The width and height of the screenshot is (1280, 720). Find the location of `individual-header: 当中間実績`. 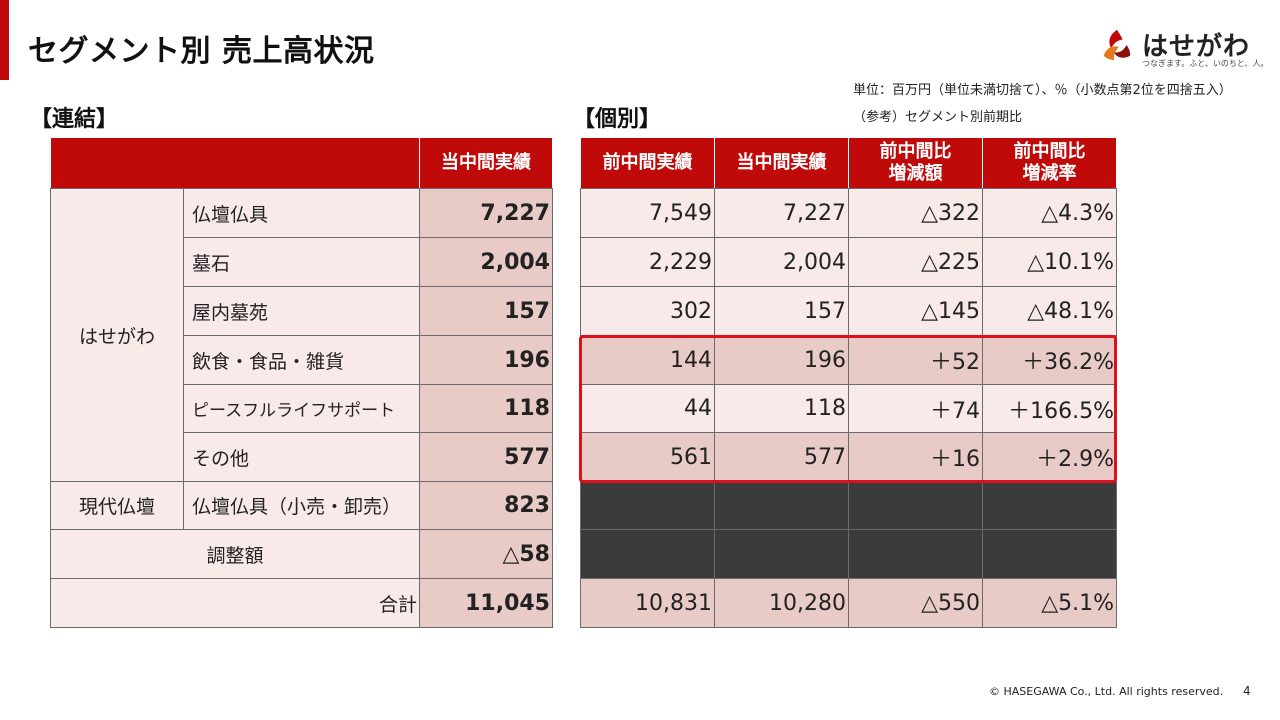

individual-header: 当中間実績 is located at coordinates (781, 163).